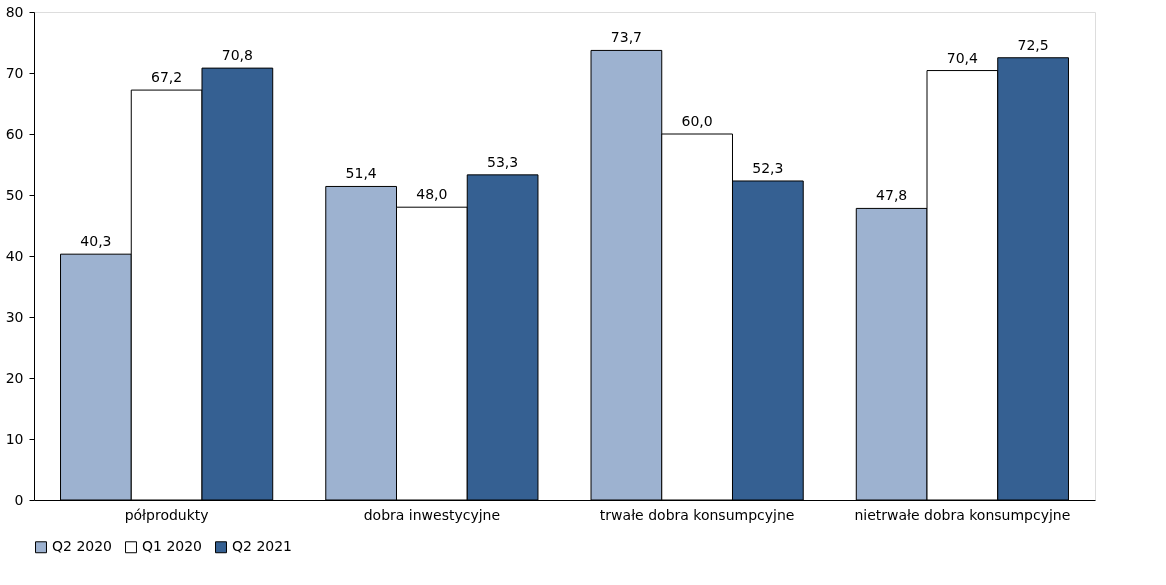 This screenshot has height=585, width=1166. I want to click on legend-label: Q2 2020, so click(82, 546).